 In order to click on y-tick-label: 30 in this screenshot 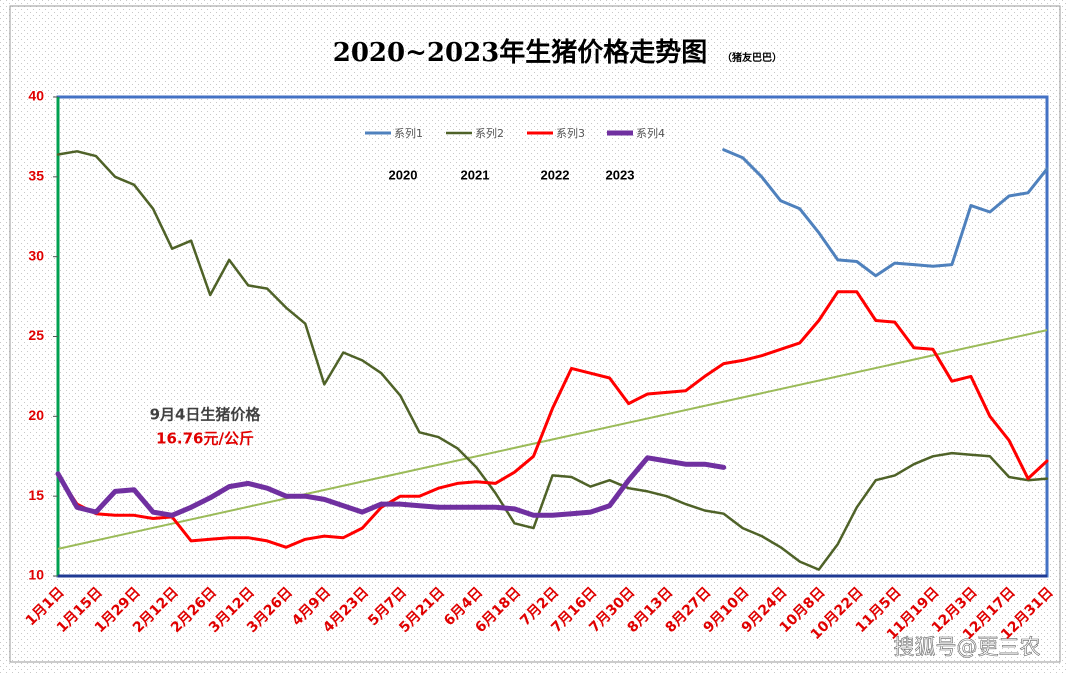, I will do `click(36, 255)`.